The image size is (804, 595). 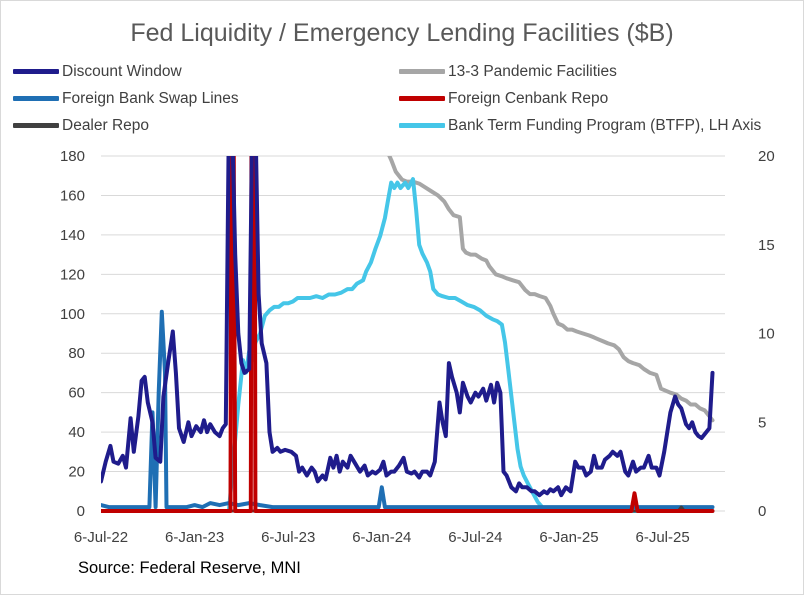 I want to click on legend-pandemic-facilities: 13-3 Pandemic Facilities, so click(x=508, y=72).